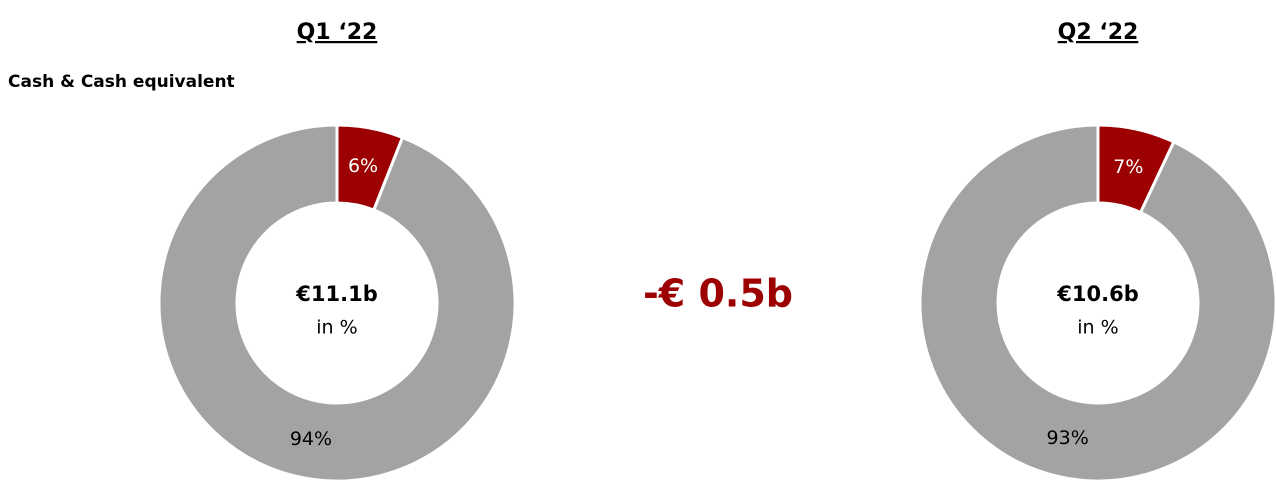 The width and height of the screenshot is (1276, 487). What do you see at coordinates (363, 166) in the screenshot?
I see `value-label: 6%` at bounding box center [363, 166].